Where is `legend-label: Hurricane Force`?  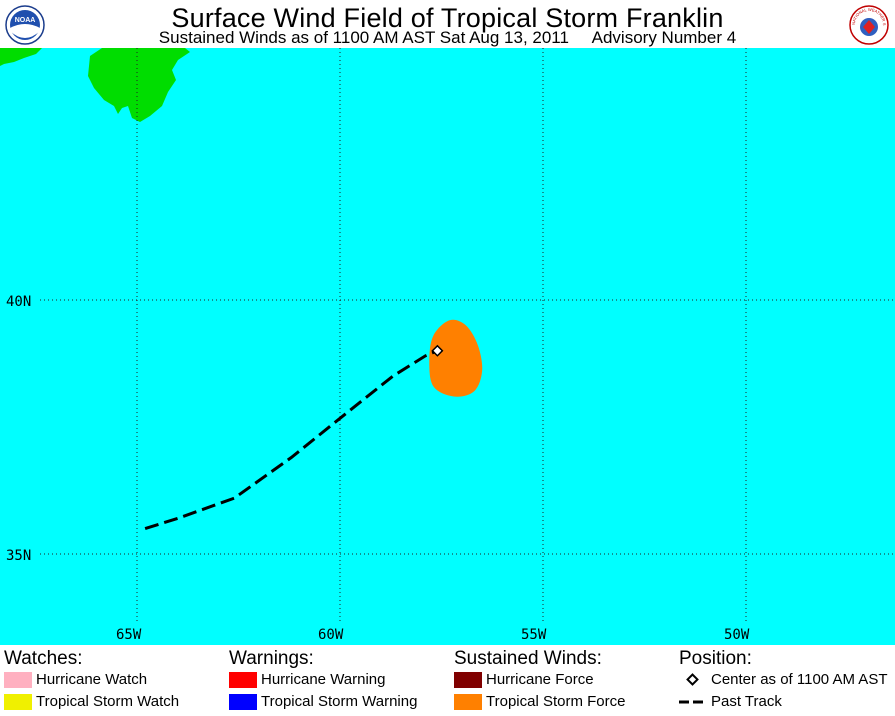
legend-label: Hurricane Force is located at coordinates (540, 679).